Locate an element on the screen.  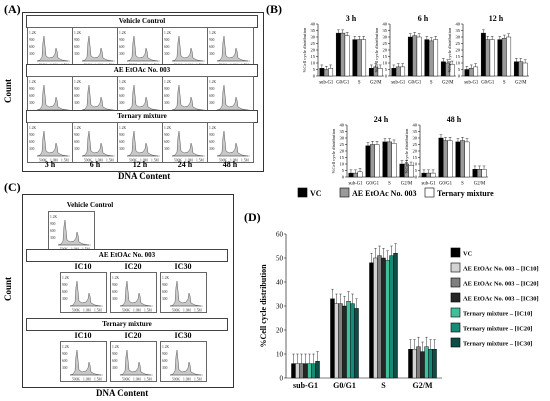
y-tick-label: 50 is located at coordinates (280, 258).